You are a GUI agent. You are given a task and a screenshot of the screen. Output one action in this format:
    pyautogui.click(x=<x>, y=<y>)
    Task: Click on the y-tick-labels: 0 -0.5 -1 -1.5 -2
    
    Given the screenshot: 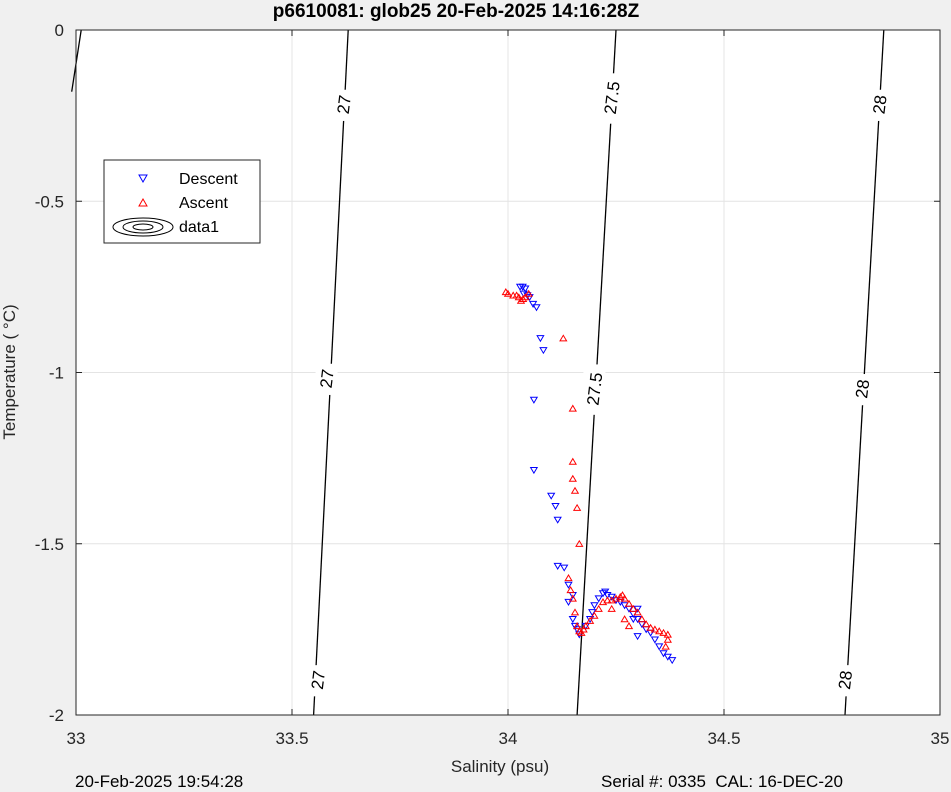 What is the action you would take?
    pyautogui.click(x=49, y=373)
    